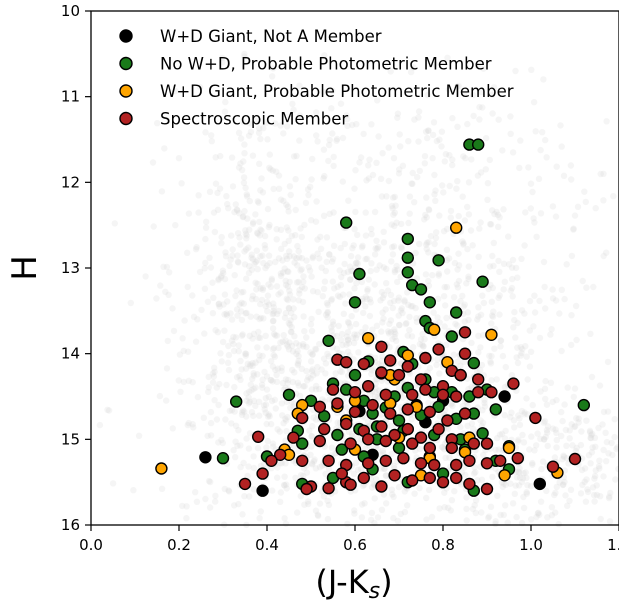 Image resolution: width=619 pixels, height=601 pixels. I want to click on y-tick-label: 10, so click(70, 11).